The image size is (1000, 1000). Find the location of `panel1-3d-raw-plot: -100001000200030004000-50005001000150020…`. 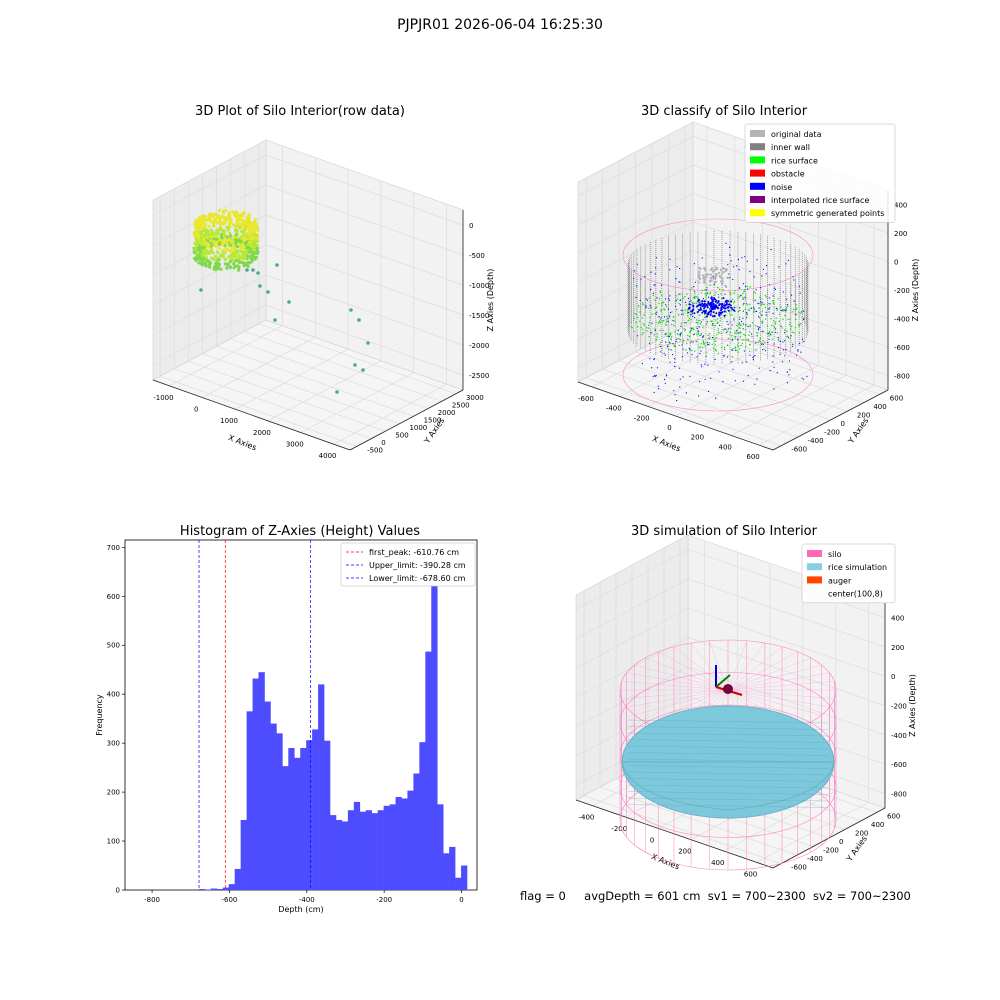

panel1-3d-raw-plot: -100001000200030004000-50005001000150020… is located at coordinates (323, 299).